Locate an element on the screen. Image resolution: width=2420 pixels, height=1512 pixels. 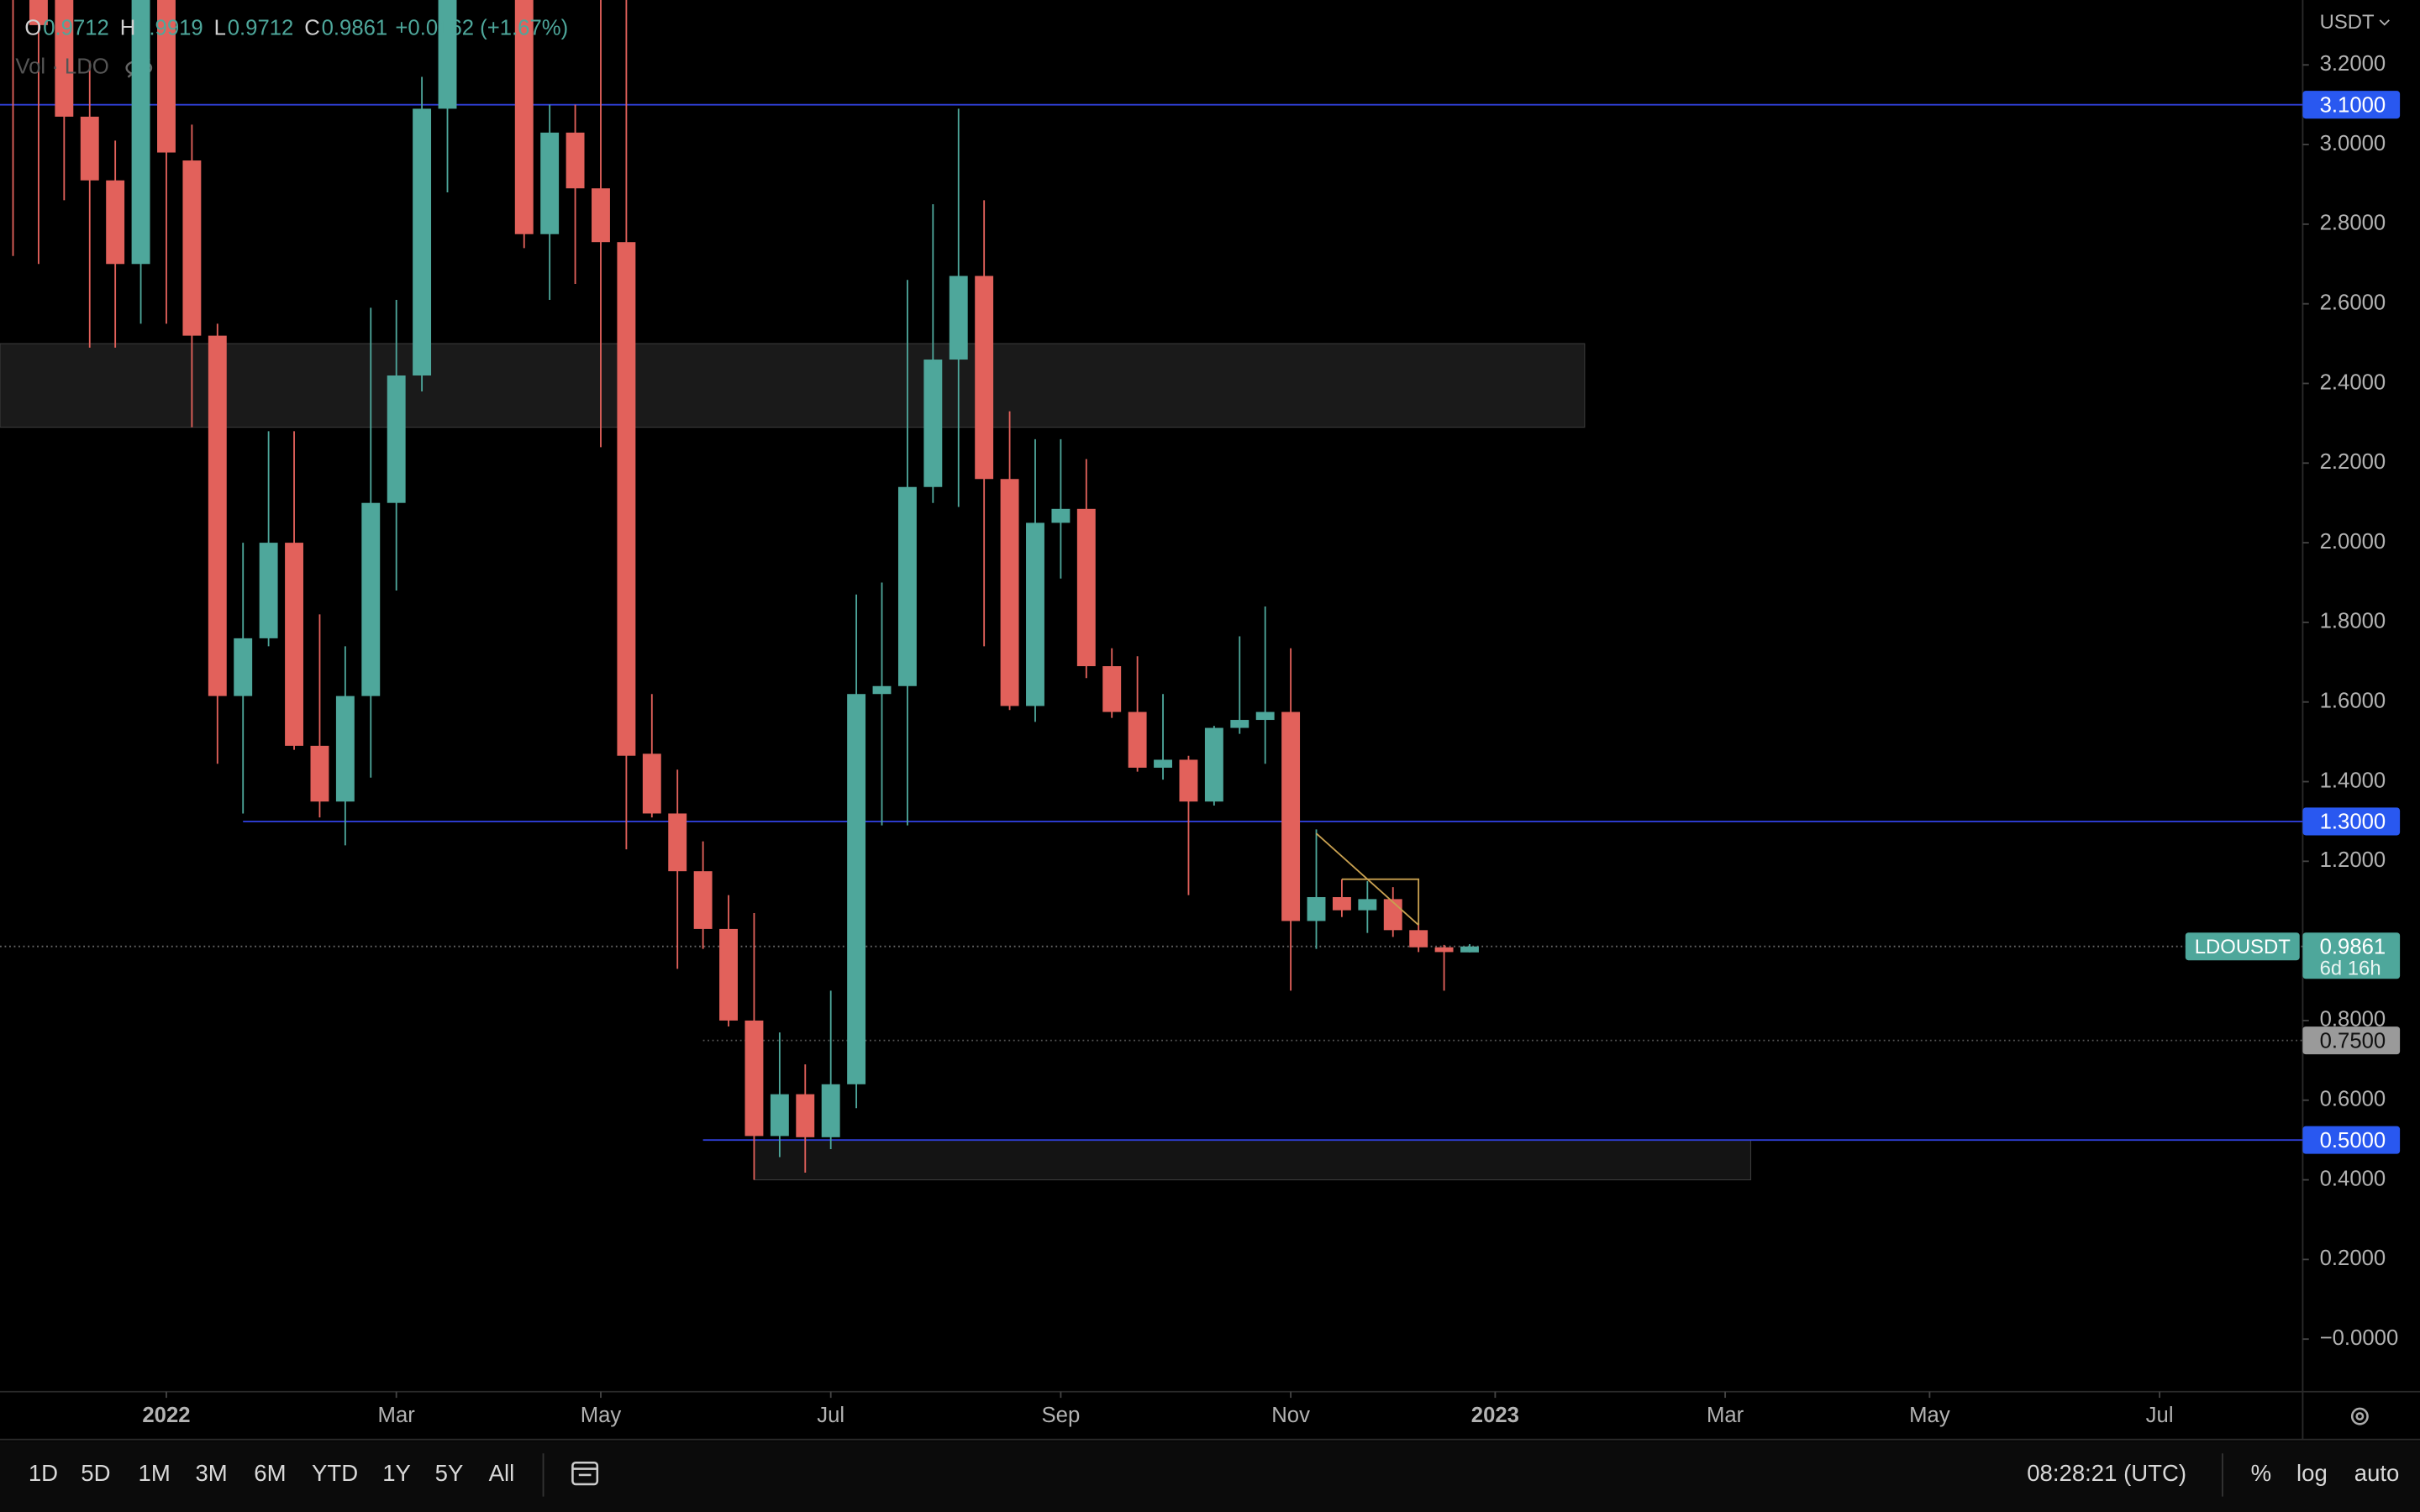
range-button: YTD is located at coordinates (335, 1473).